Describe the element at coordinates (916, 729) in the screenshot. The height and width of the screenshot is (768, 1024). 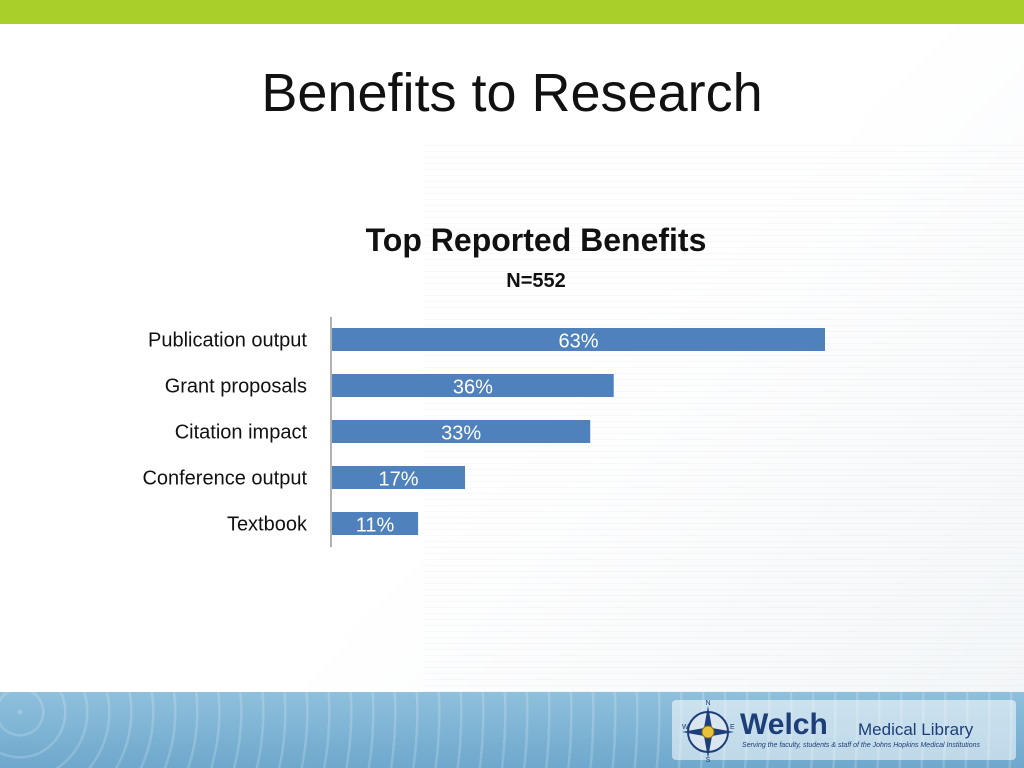
I see `logo-medical-library: Medical Library` at that location.